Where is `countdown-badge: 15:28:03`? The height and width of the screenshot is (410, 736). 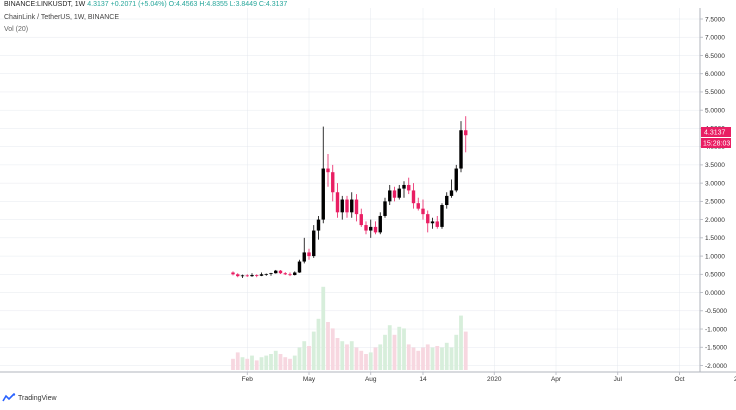
countdown-badge: 15:28:03 is located at coordinates (716, 144).